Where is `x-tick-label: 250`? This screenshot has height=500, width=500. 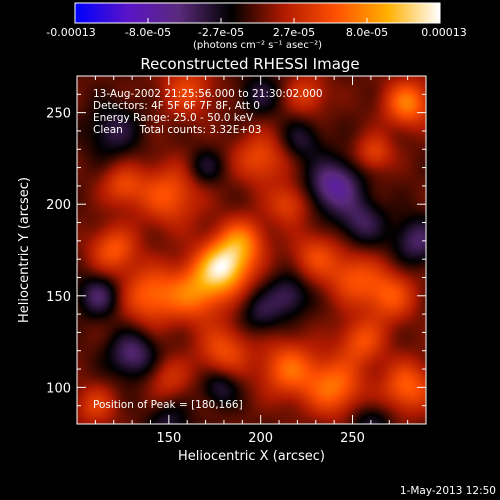 x-tick-label: 250 is located at coordinates (352, 438).